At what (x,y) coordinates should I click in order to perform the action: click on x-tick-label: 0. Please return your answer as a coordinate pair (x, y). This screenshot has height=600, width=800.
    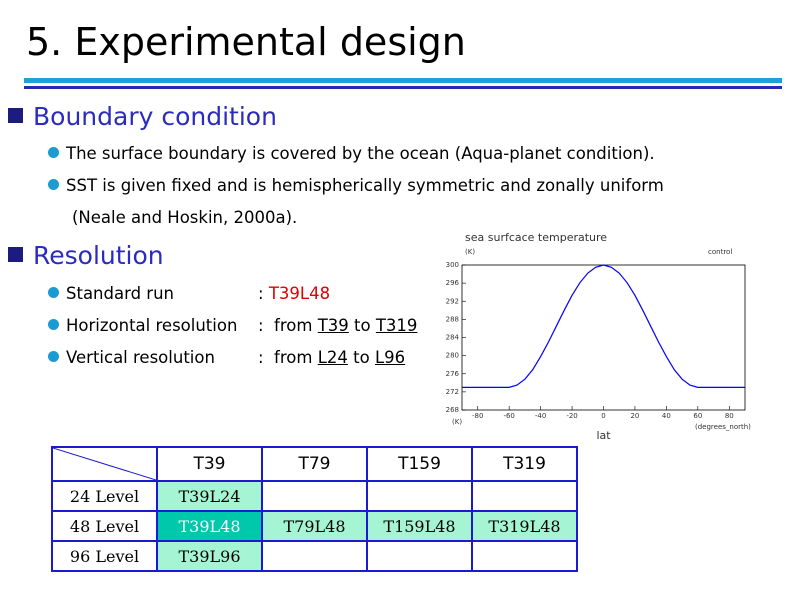
    Looking at the image, I should click on (603, 416).